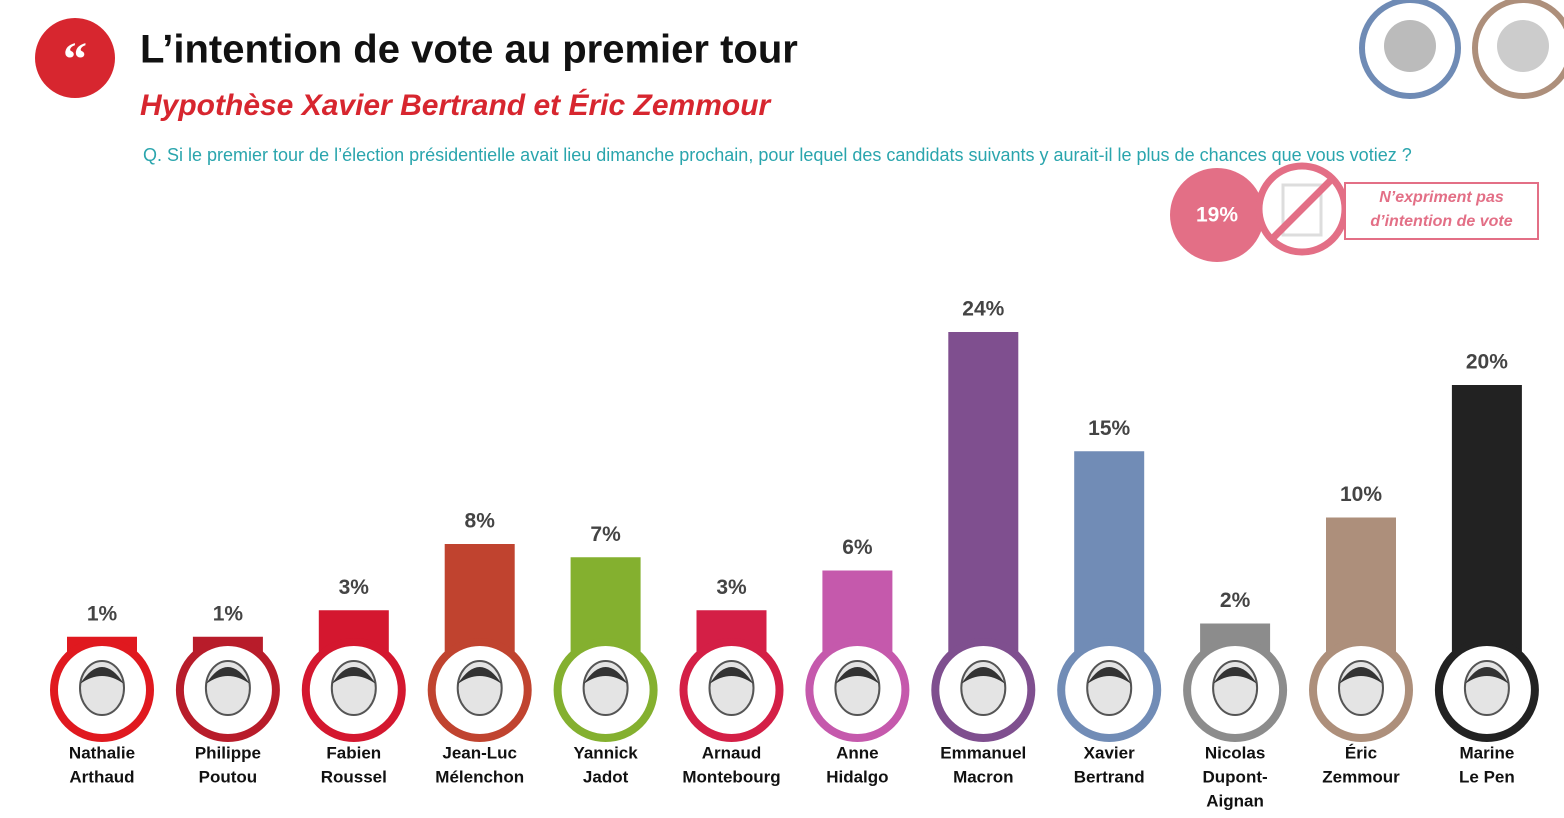 The image size is (1564, 818). Describe the element at coordinates (1235, 776) in the screenshot. I see `x-tick-label: Dupont-` at that location.